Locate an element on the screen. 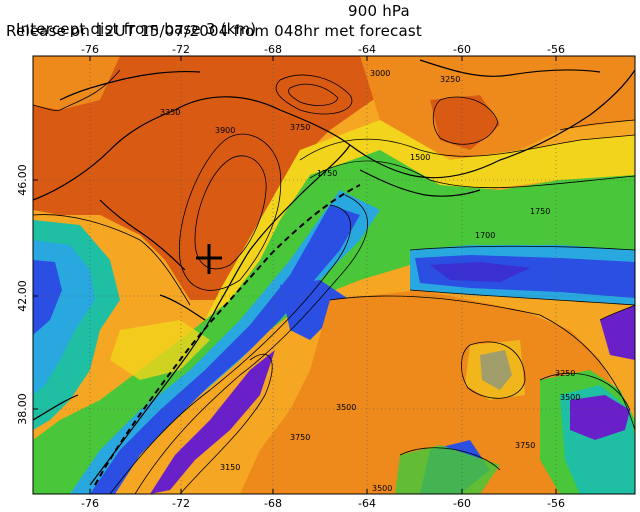  left-tick-labels: 46.00 42.00 38.00 is located at coordinates (22, 294).